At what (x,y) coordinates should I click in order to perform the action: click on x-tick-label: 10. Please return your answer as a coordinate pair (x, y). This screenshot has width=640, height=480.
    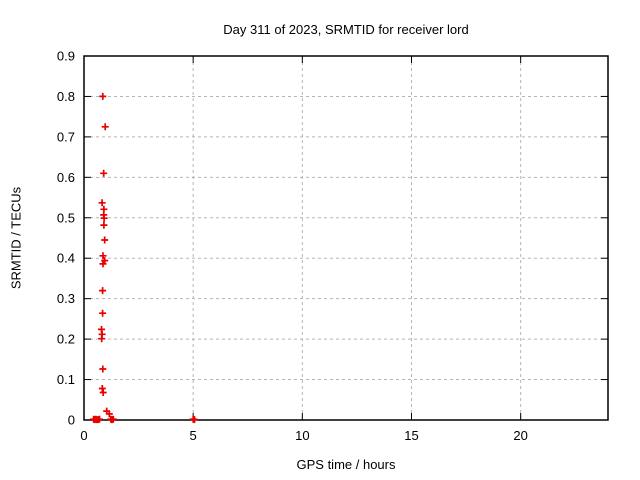
    Looking at the image, I should click on (302, 435).